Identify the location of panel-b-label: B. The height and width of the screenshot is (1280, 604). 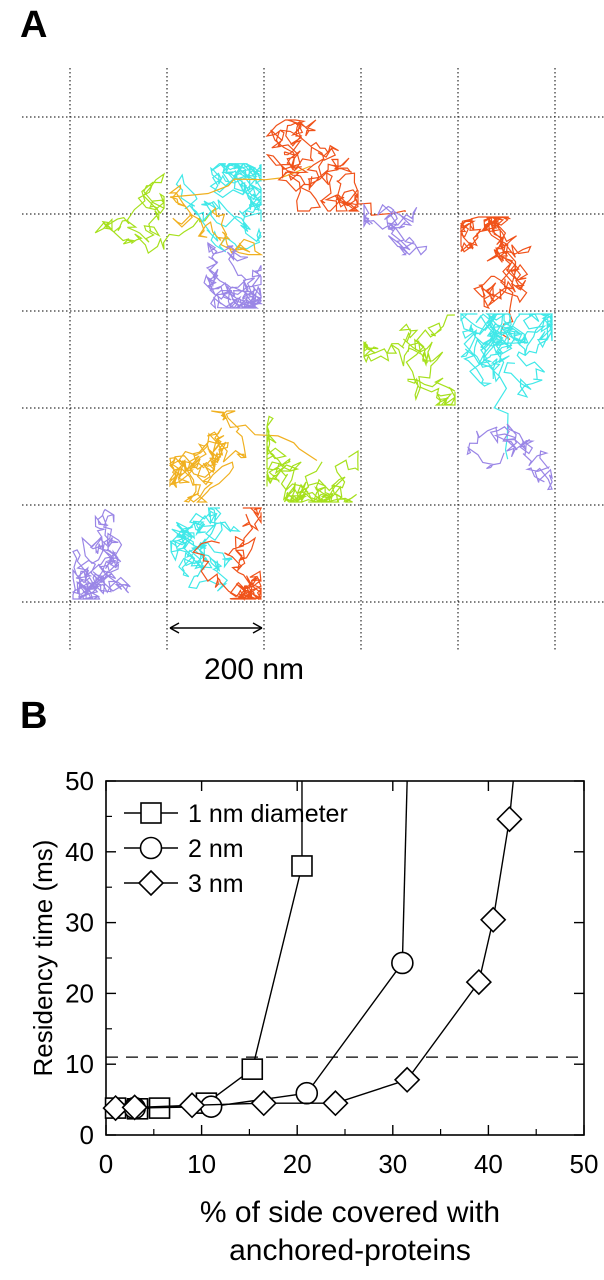
(34, 716).